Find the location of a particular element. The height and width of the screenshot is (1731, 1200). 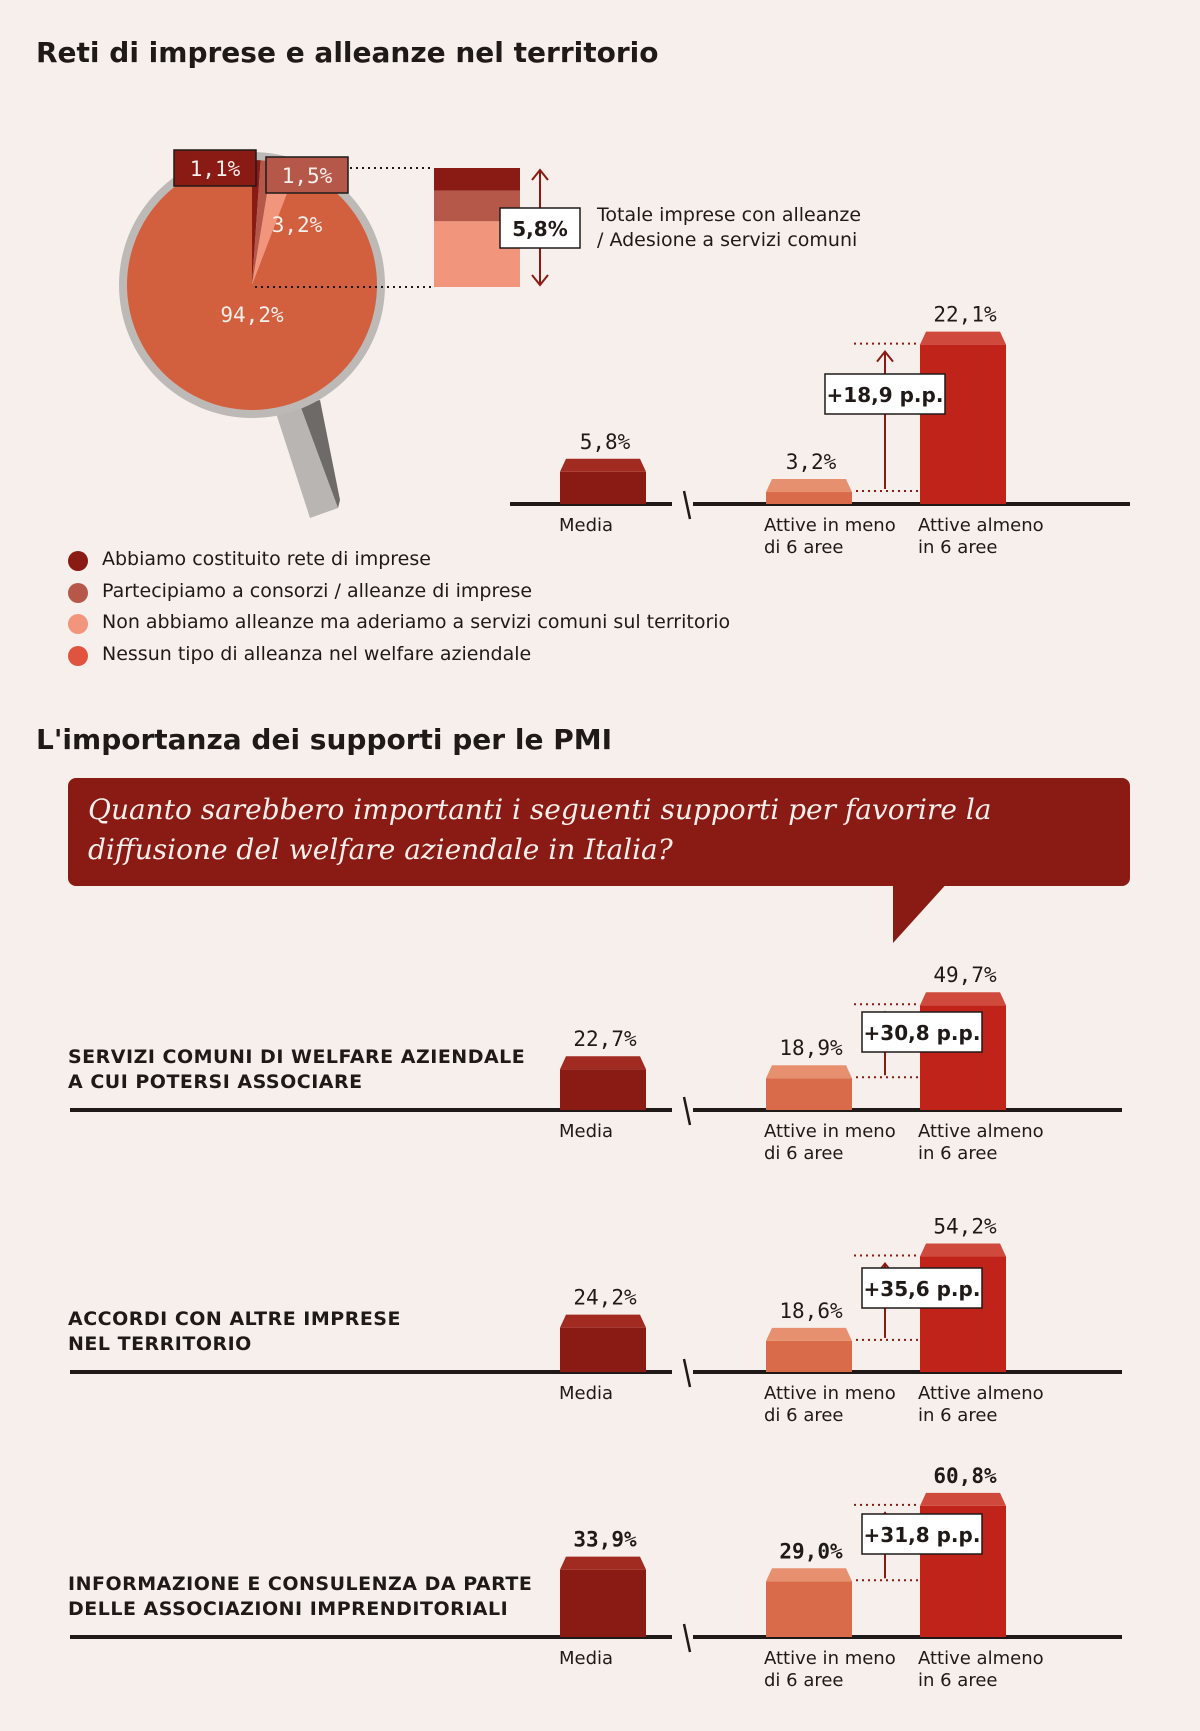

row-label-line: SERVIZI COMUNI DI WELFARE AZIENDALE is located at coordinates (297, 1057).